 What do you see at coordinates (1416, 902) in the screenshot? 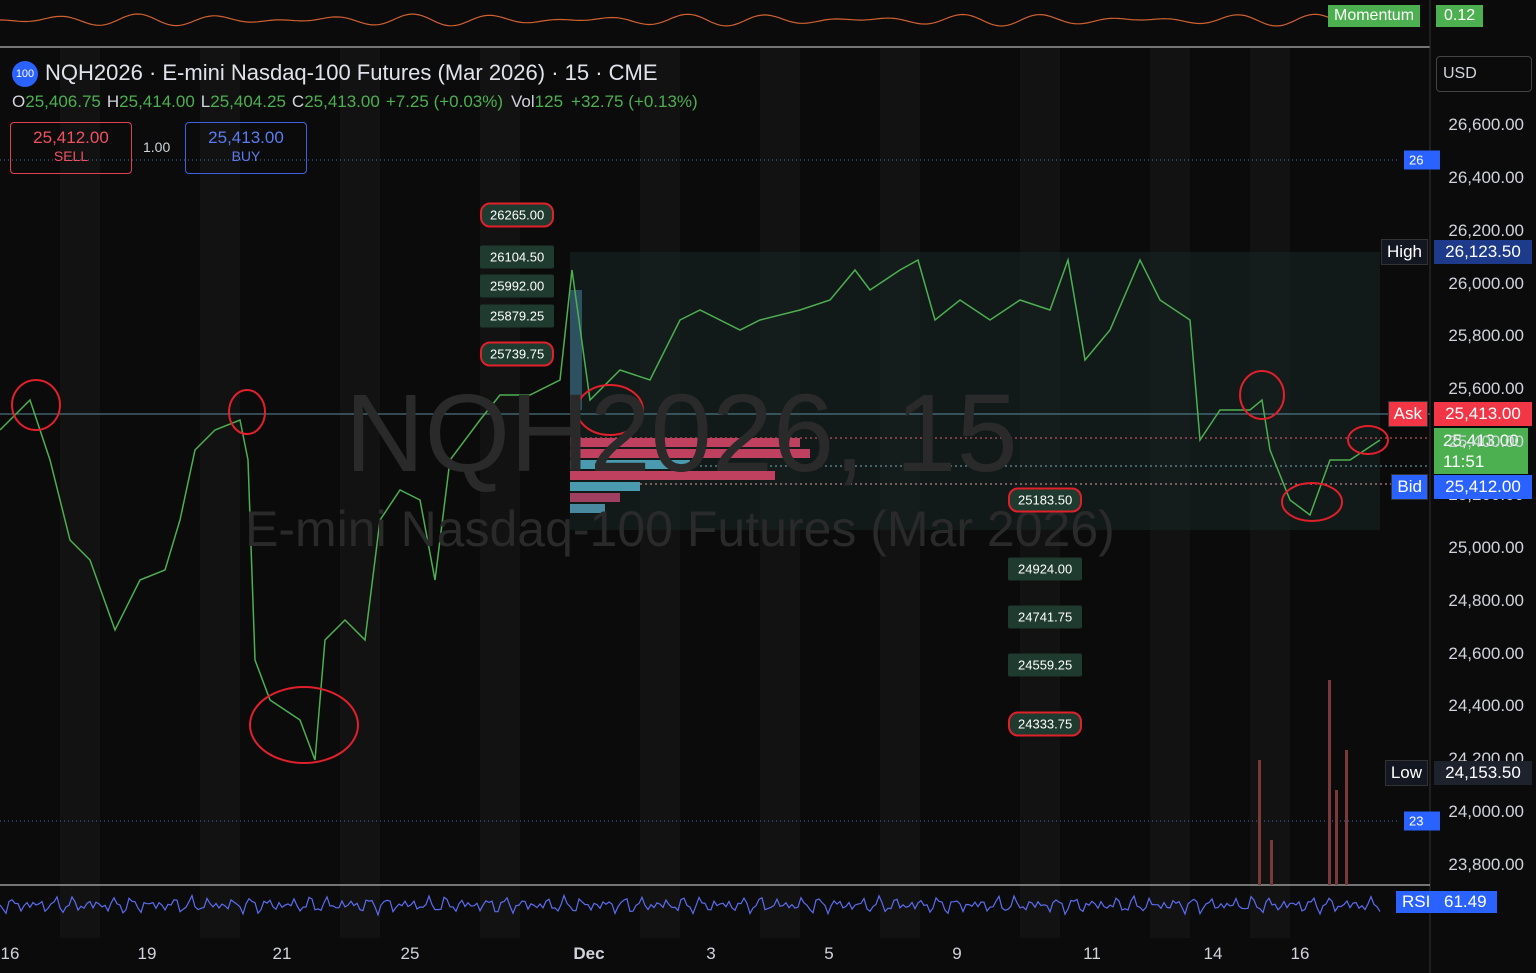
I see `rsi-label: RSI` at bounding box center [1416, 902].